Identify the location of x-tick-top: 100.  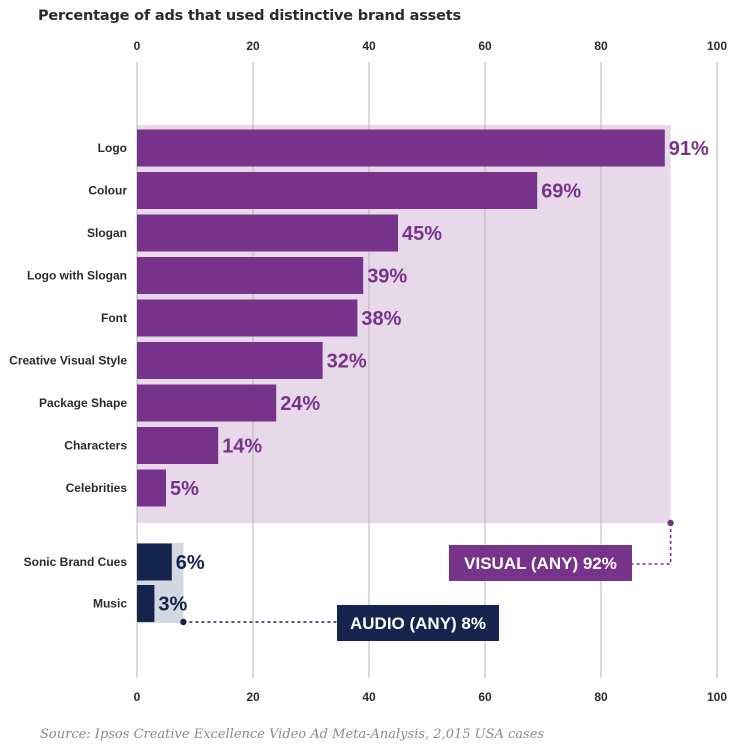
(717, 46).